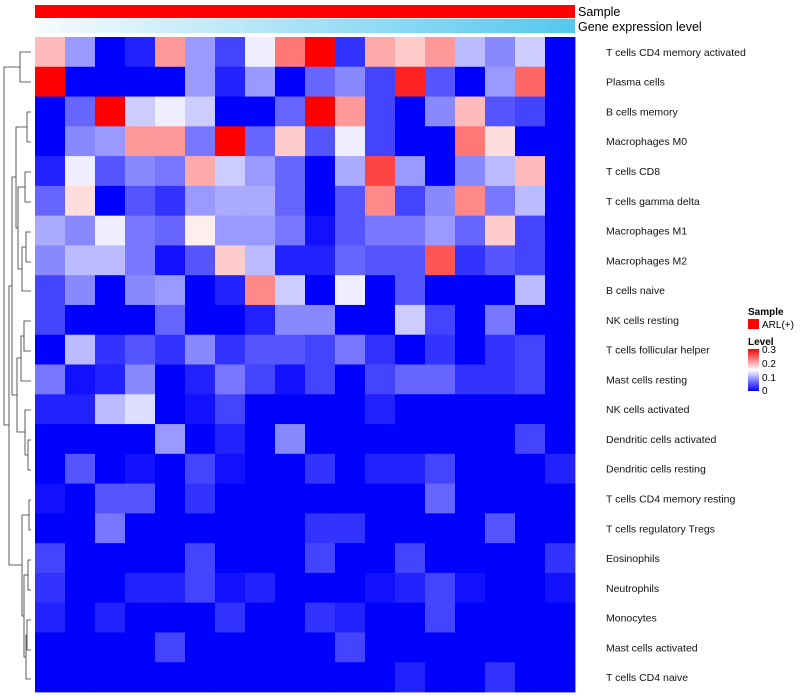 The image size is (800, 700). Describe the element at coordinates (635, 83) in the screenshot. I see `row-label: Plasma cells` at that location.